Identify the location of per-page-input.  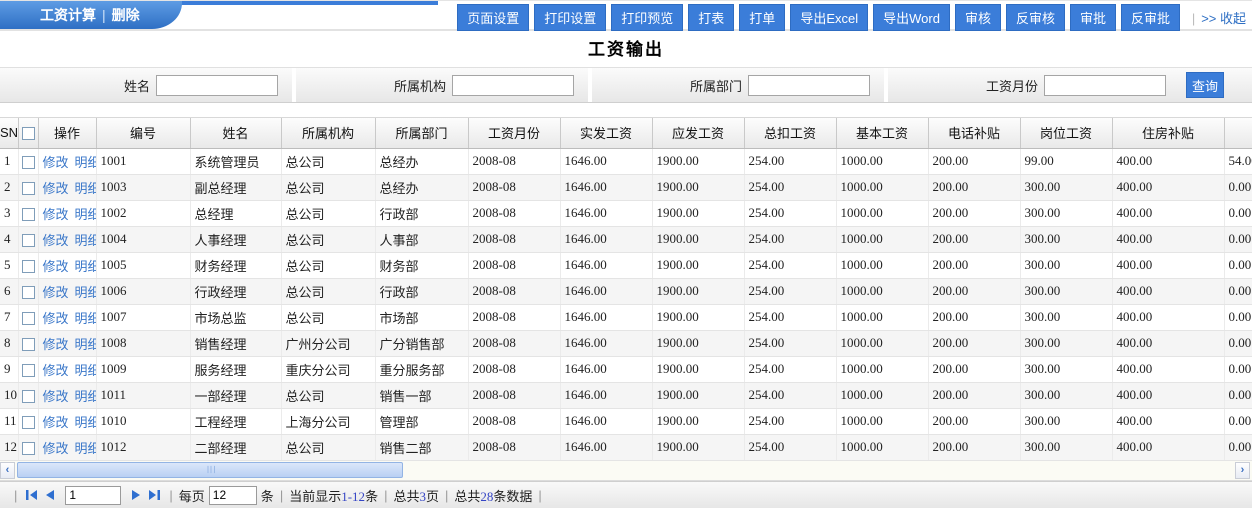
(232, 495).